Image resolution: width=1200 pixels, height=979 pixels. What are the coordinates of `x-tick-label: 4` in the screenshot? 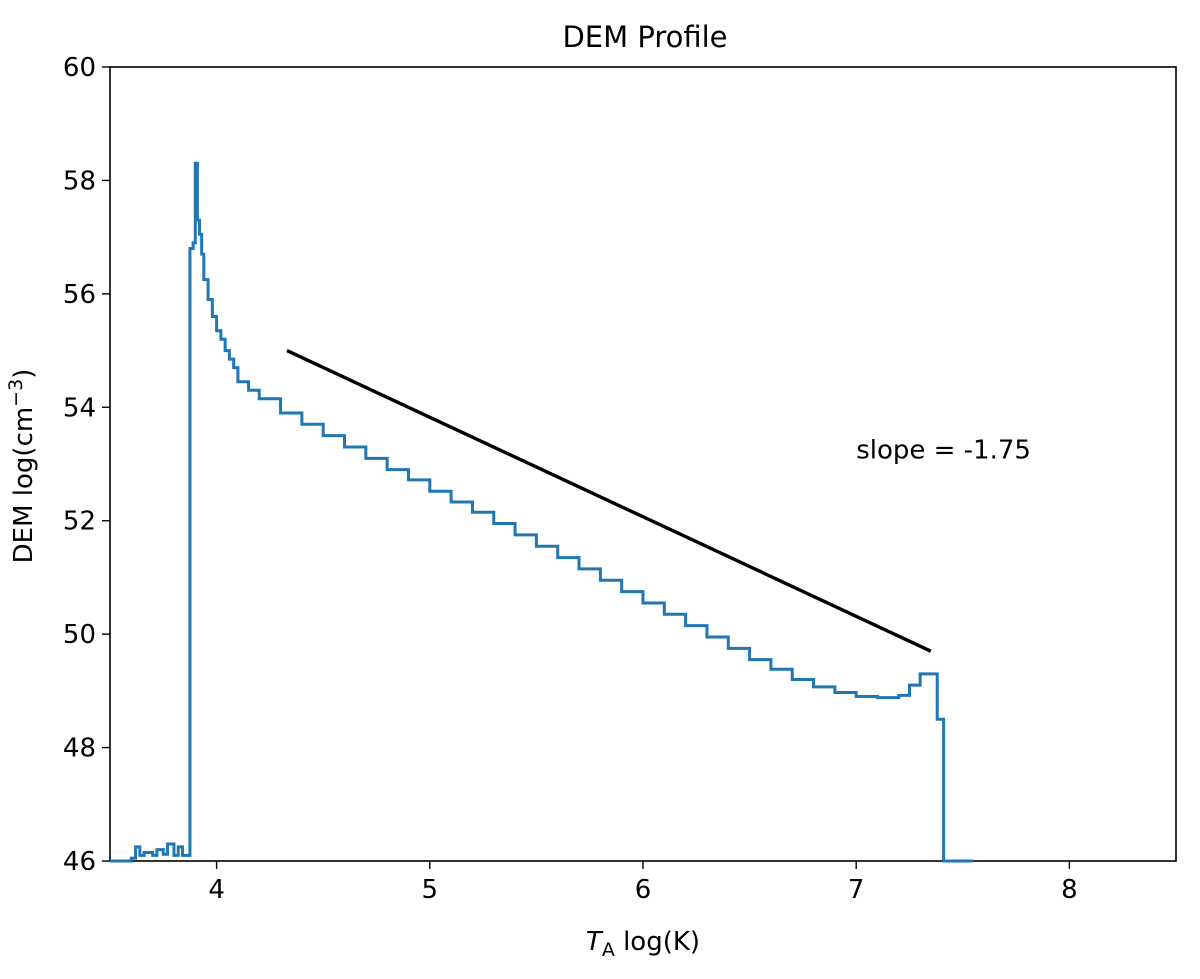 It's located at (216, 890).